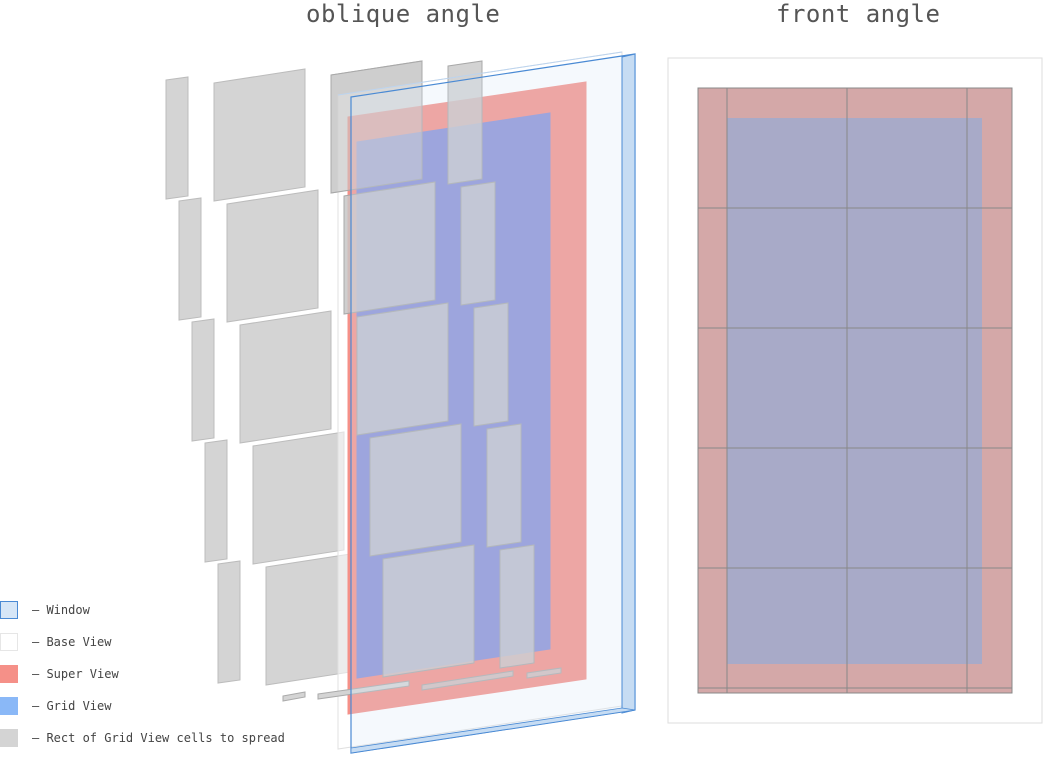 This screenshot has height=764, width=1061. What do you see at coordinates (142, 706) in the screenshot?
I see `legend-item-grid-view: – Grid View` at bounding box center [142, 706].